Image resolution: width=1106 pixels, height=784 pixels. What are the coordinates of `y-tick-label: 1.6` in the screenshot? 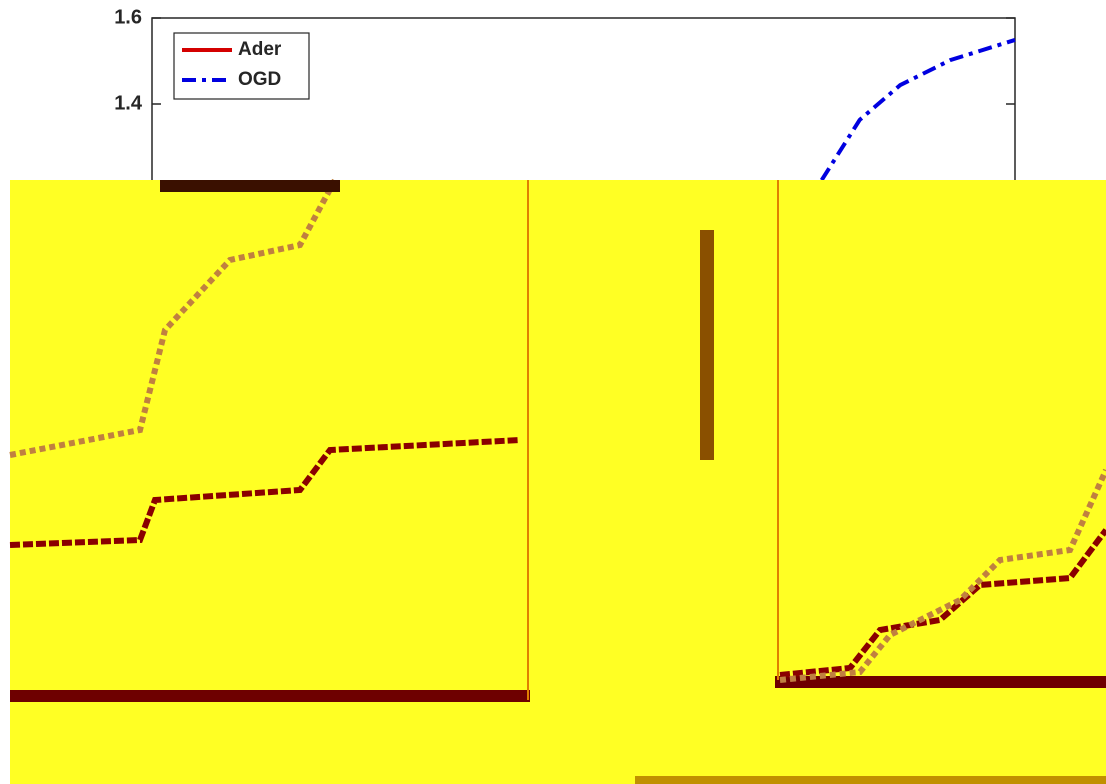 It's located at (128, 17).